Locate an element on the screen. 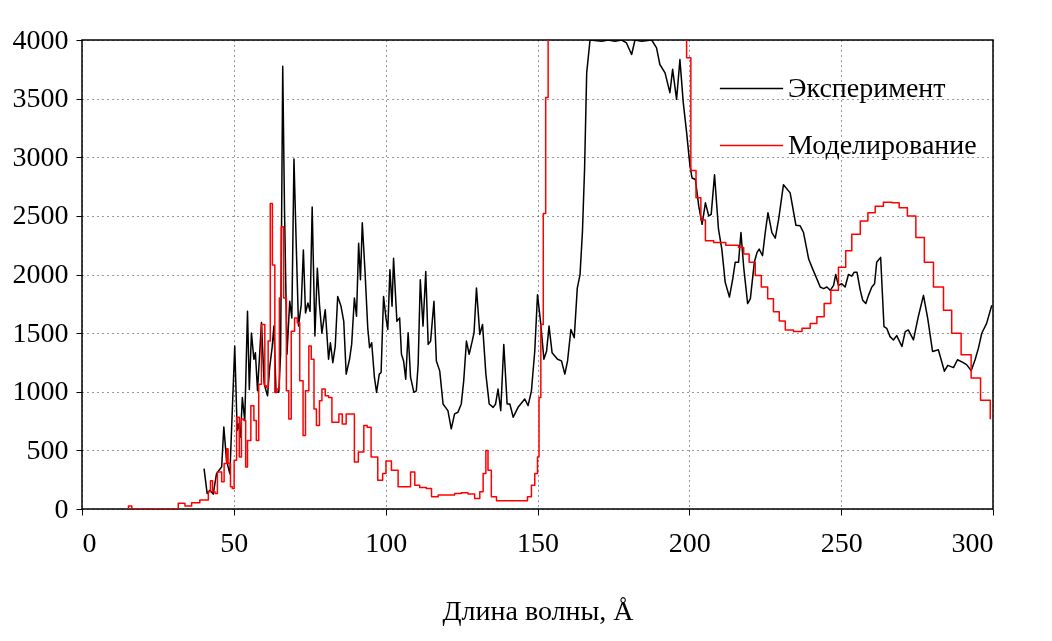 The width and height of the screenshot is (1052, 641). y-tick-label: 2500 is located at coordinates (40, 215).